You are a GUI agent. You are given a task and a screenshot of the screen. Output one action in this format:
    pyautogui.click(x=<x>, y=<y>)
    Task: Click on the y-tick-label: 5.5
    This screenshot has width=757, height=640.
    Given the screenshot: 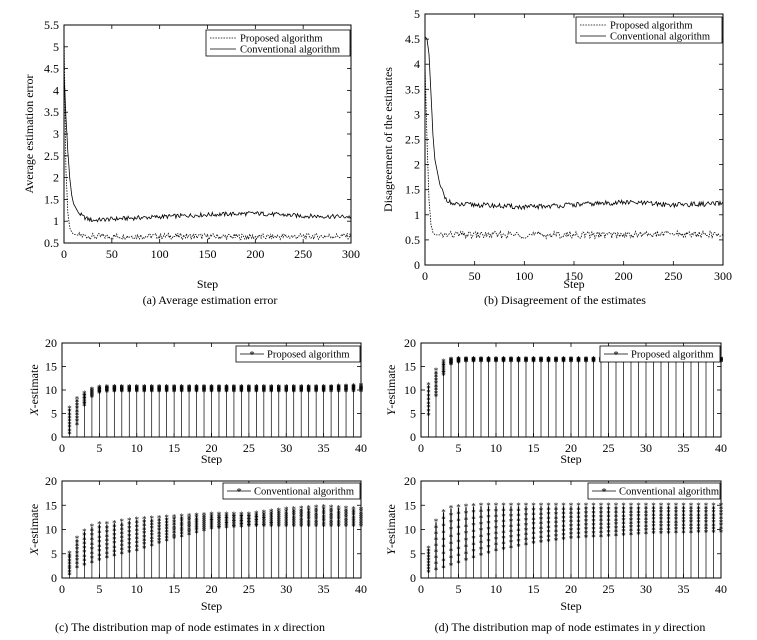 What is the action you would take?
    pyautogui.click(x=51, y=25)
    